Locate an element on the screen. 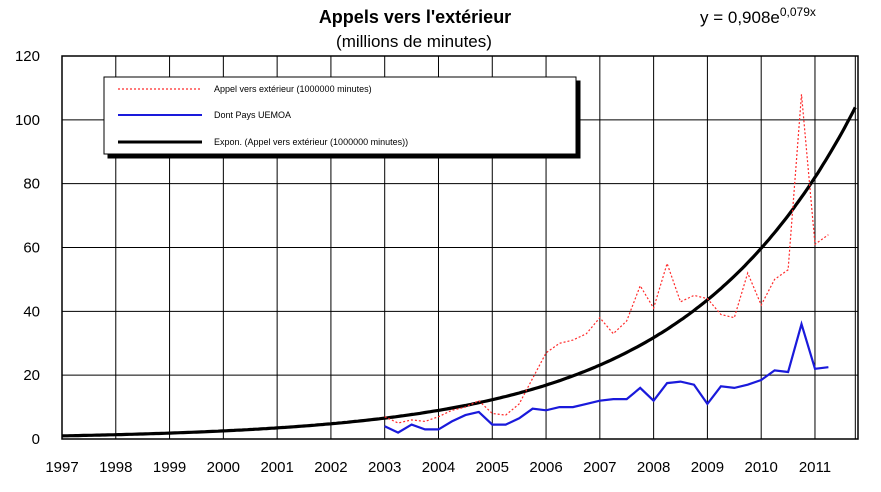  equation-base: y = 0,908e is located at coordinates (740, 17).